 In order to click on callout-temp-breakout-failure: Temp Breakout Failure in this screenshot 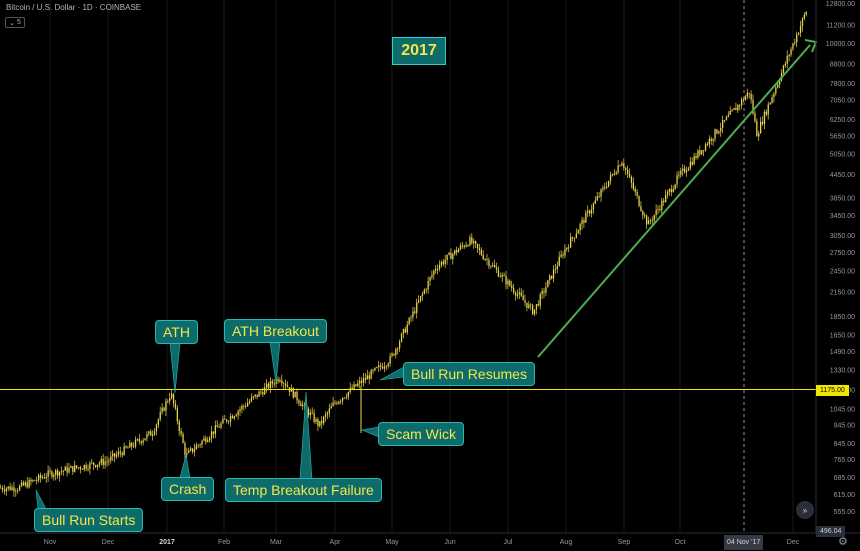, I will do `click(303, 490)`.